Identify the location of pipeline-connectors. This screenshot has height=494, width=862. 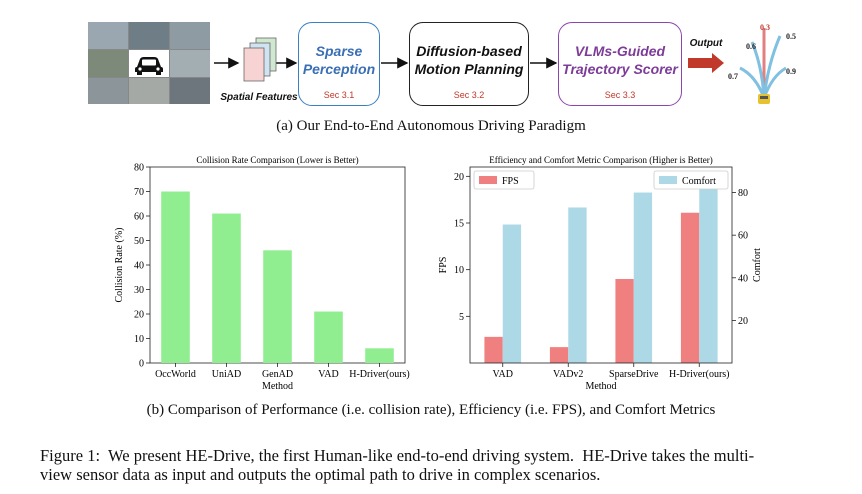
(469, 59).